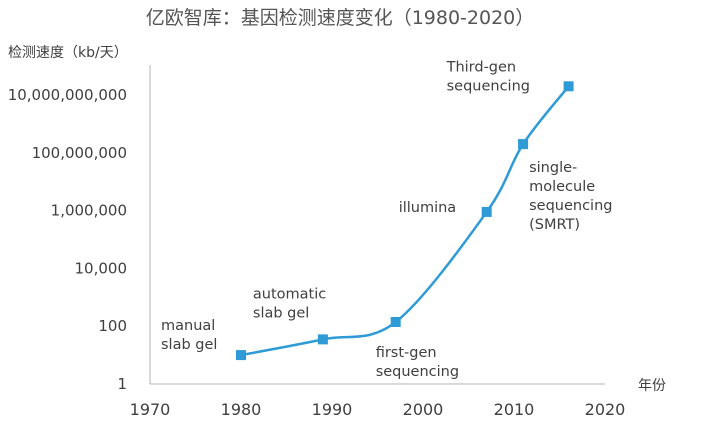 The image size is (709, 443). What do you see at coordinates (150, 409) in the screenshot?
I see `x-tick-label: 1970` at bounding box center [150, 409].